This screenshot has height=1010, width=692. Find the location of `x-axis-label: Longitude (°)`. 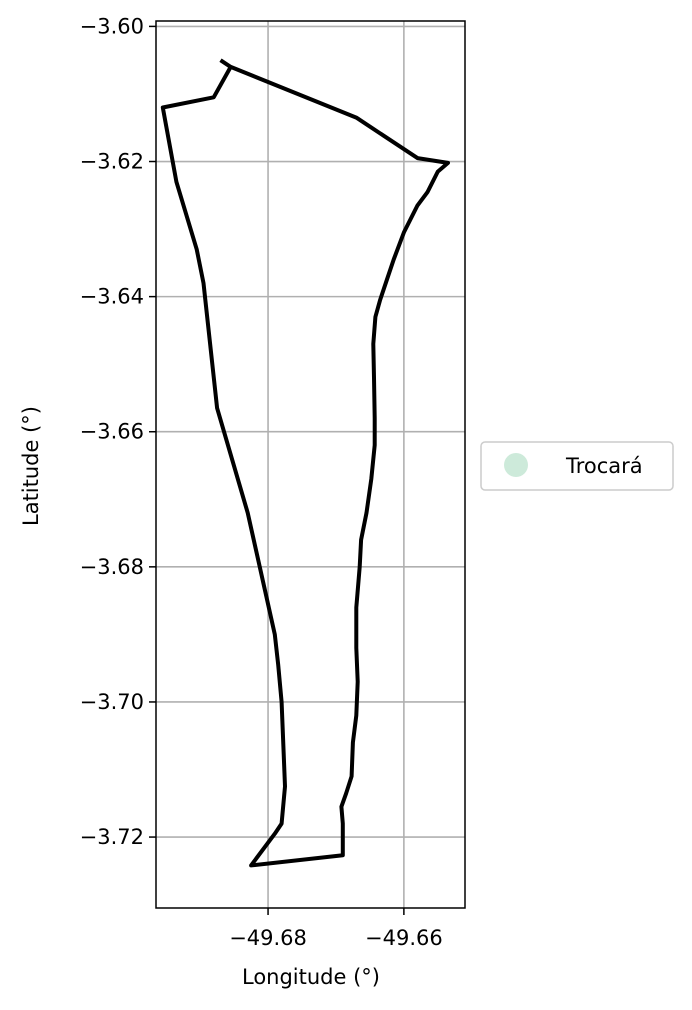

x-axis-label: Longitude (°) is located at coordinates (311, 977).